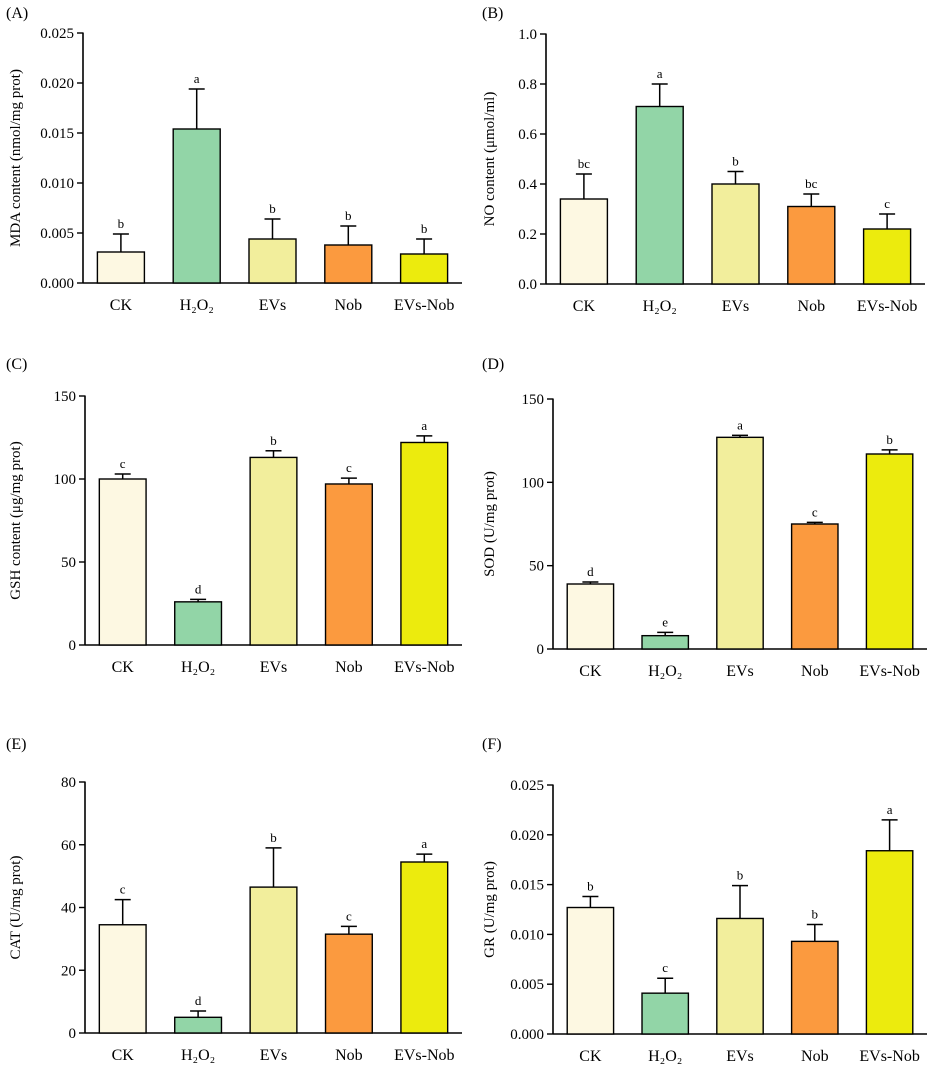 This screenshot has width=941, height=1075. What do you see at coordinates (490, 909) in the screenshot?
I see `y-axis-title: GR (U/mg prot)` at bounding box center [490, 909].